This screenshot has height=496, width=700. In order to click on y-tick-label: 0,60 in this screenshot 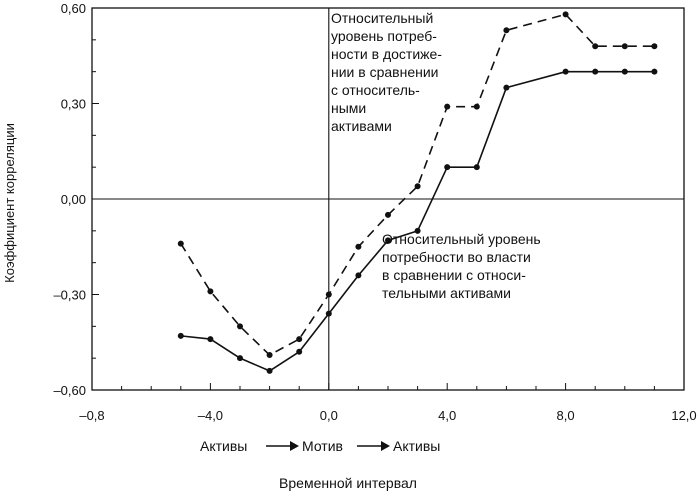, I will do `click(73, 8)`.